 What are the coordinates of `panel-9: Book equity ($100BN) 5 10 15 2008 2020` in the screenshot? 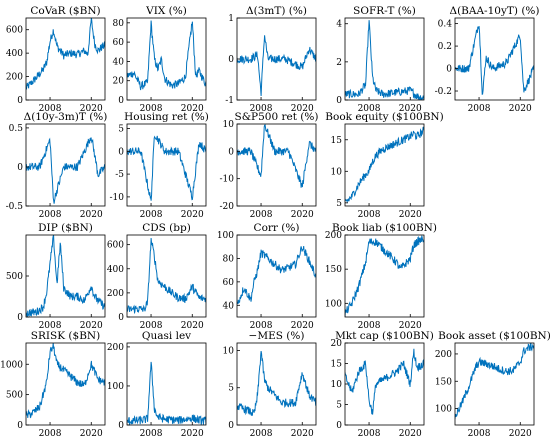 It's located at (384, 165).